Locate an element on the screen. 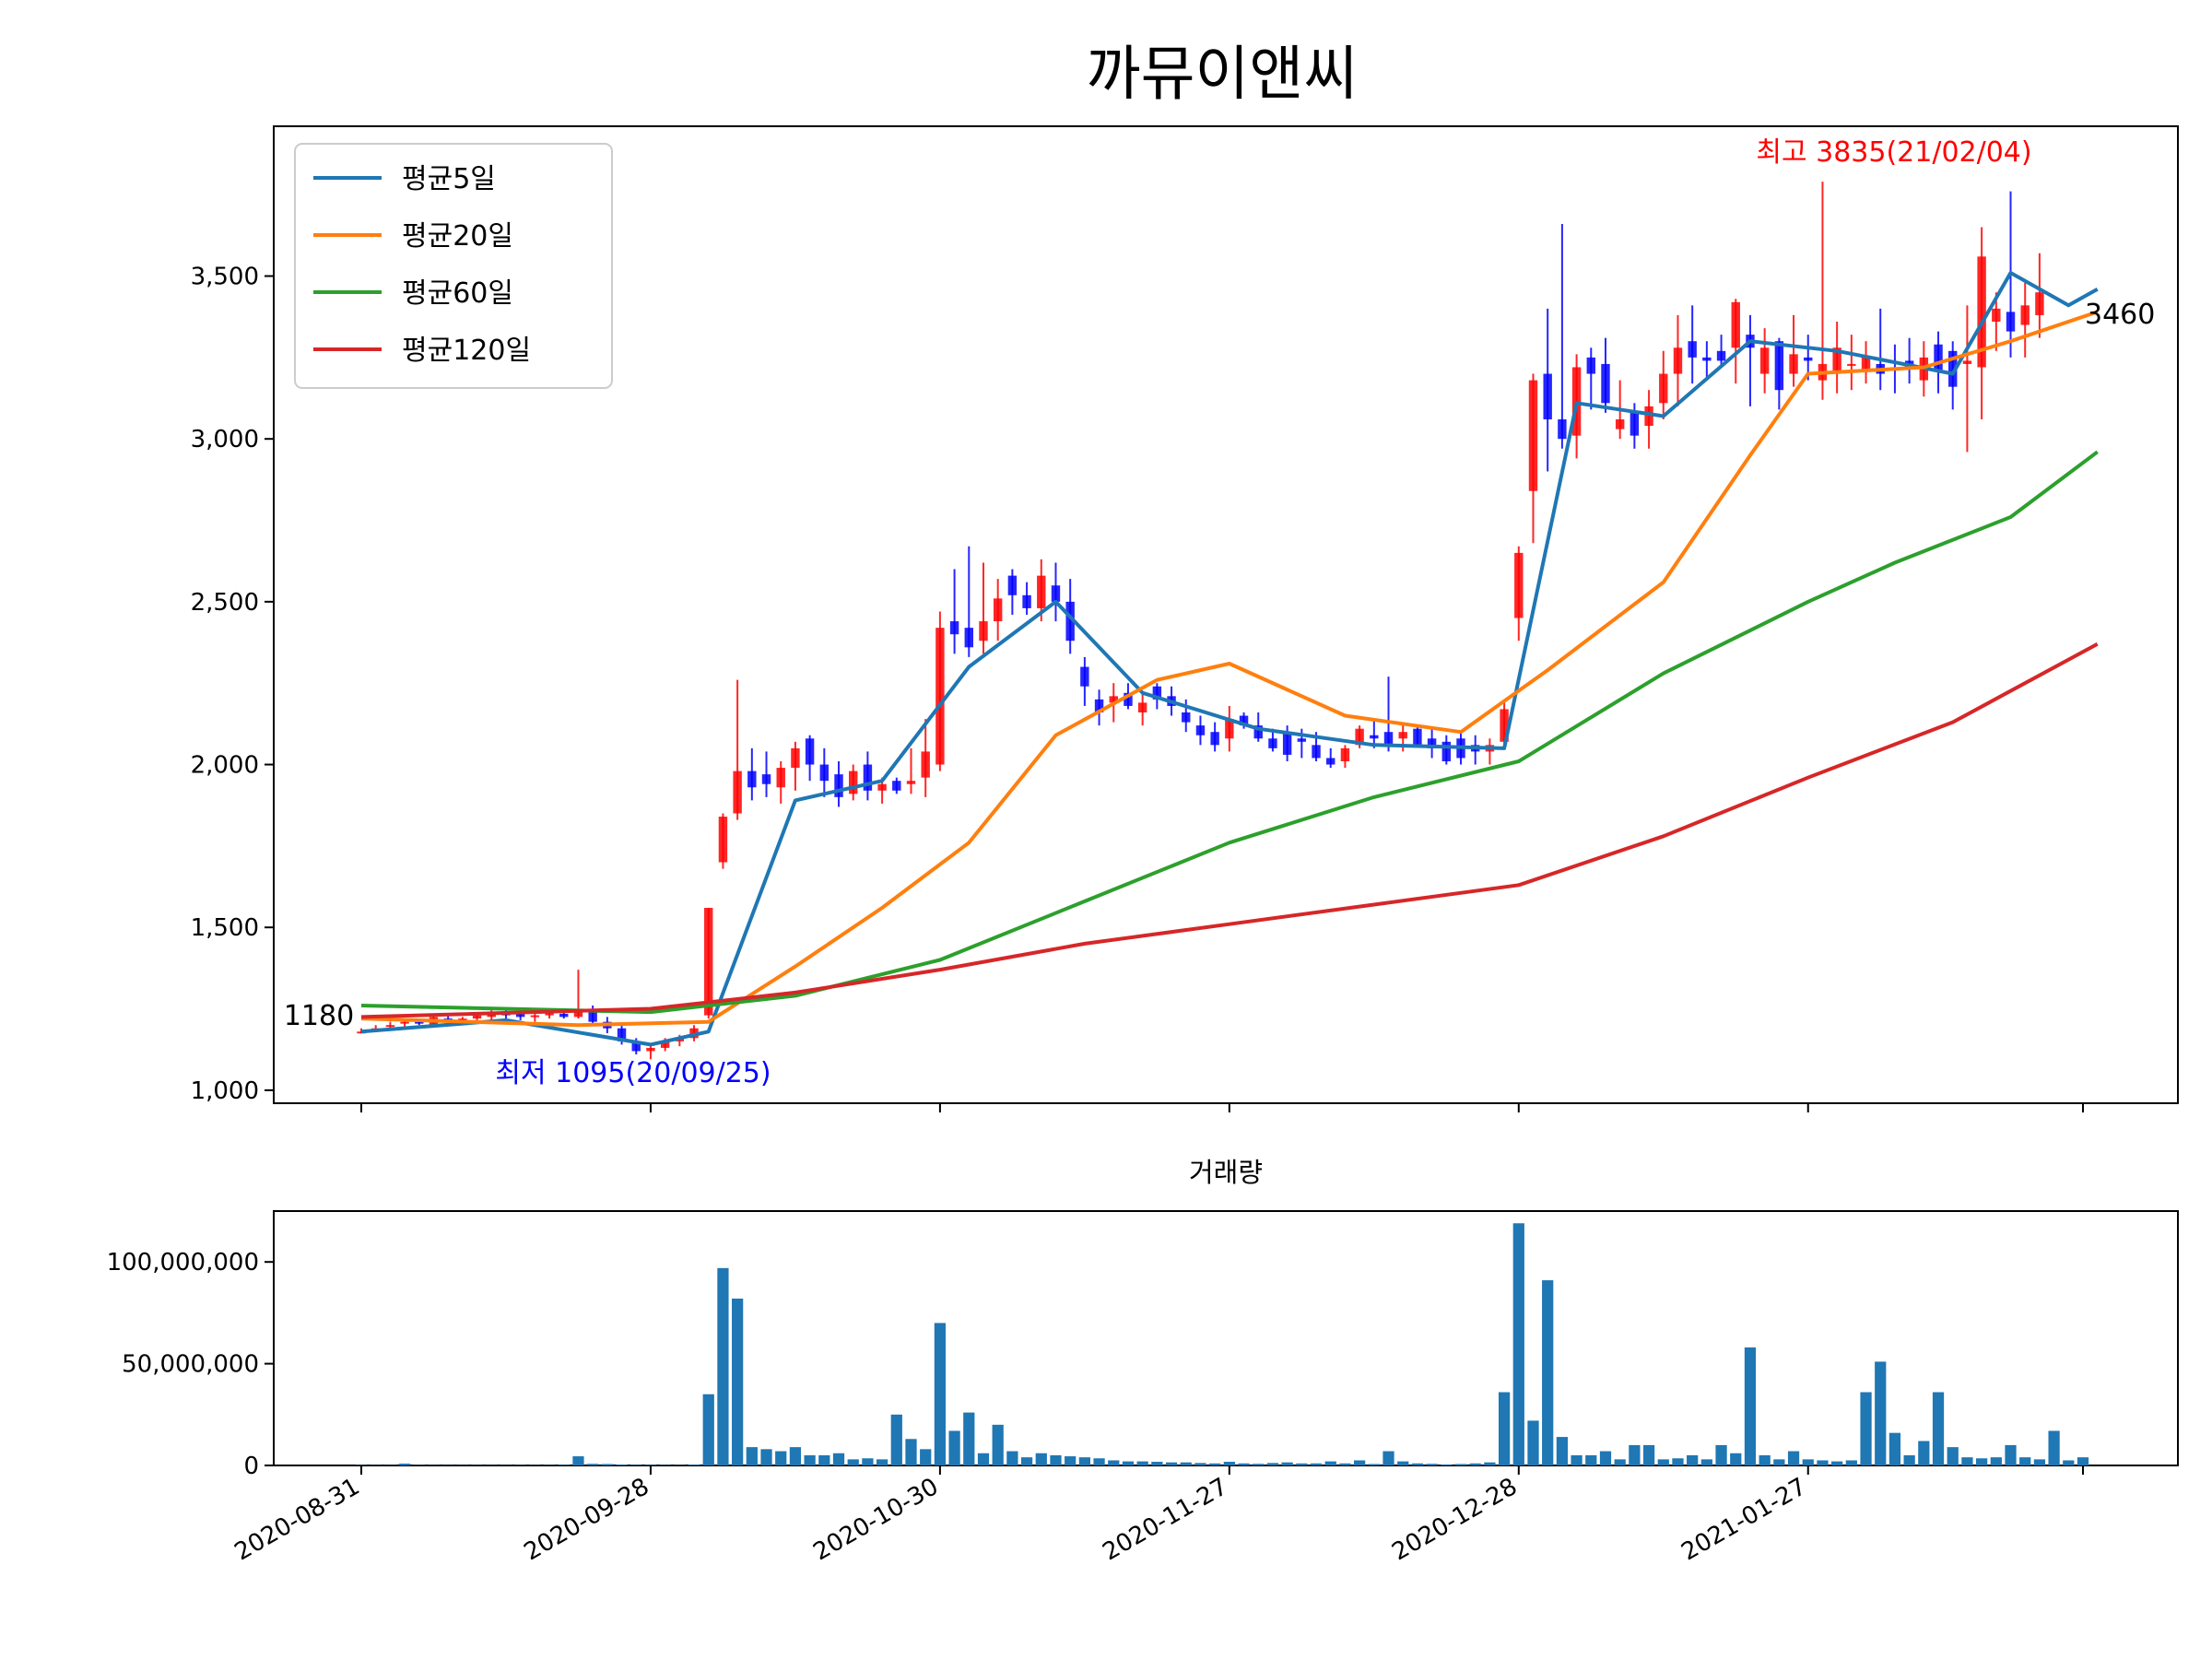  legend-label: 평균120일 is located at coordinates (466, 351).